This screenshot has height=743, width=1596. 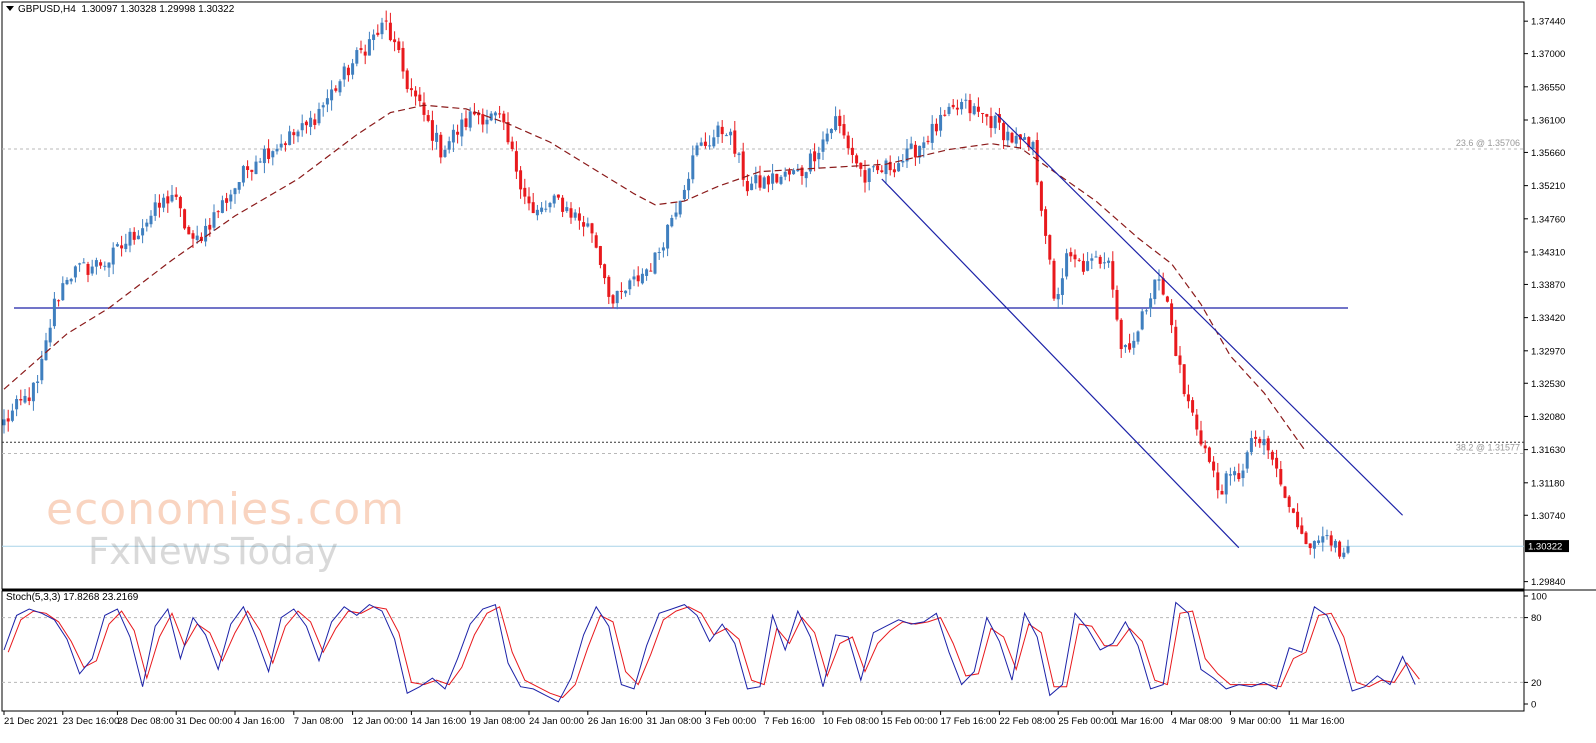 What do you see at coordinates (1548, 153) in the screenshot?
I see `price-tick-label-4: 1.35660` at bounding box center [1548, 153].